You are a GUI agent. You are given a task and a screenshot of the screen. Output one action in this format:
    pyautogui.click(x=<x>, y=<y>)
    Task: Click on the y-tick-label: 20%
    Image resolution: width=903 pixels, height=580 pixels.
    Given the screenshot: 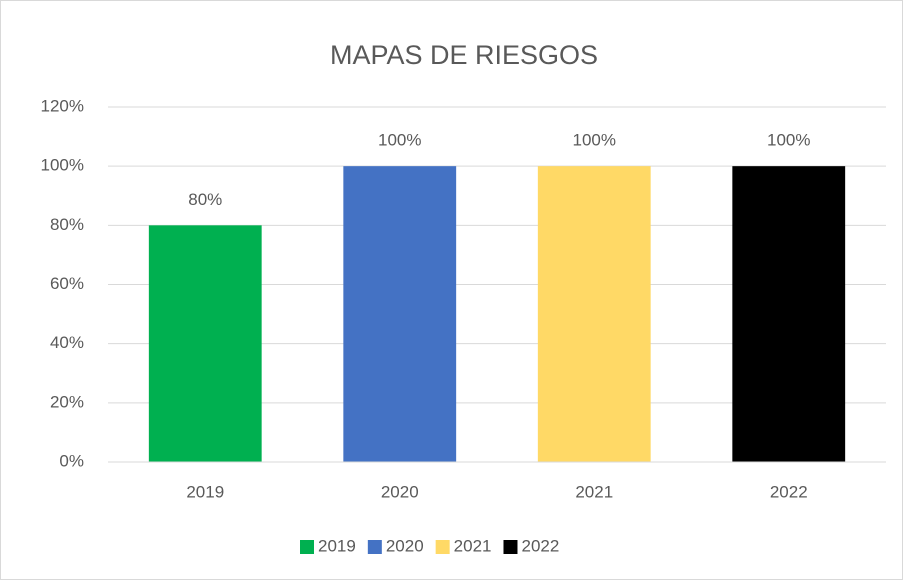 What is the action you would take?
    pyautogui.click(x=67, y=401)
    